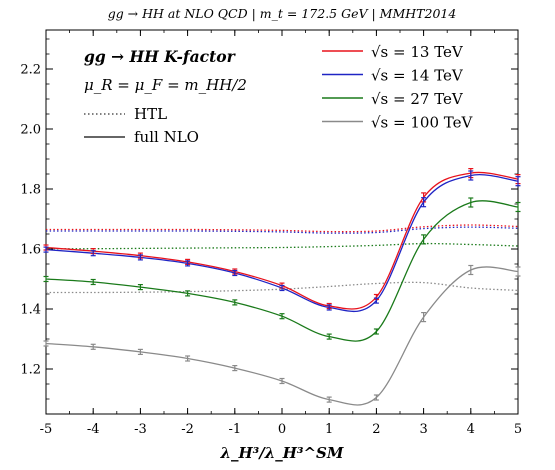  What do you see at coordinates (140, 429) in the screenshot?
I see `x-tick-label: -3` at bounding box center [140, 429].